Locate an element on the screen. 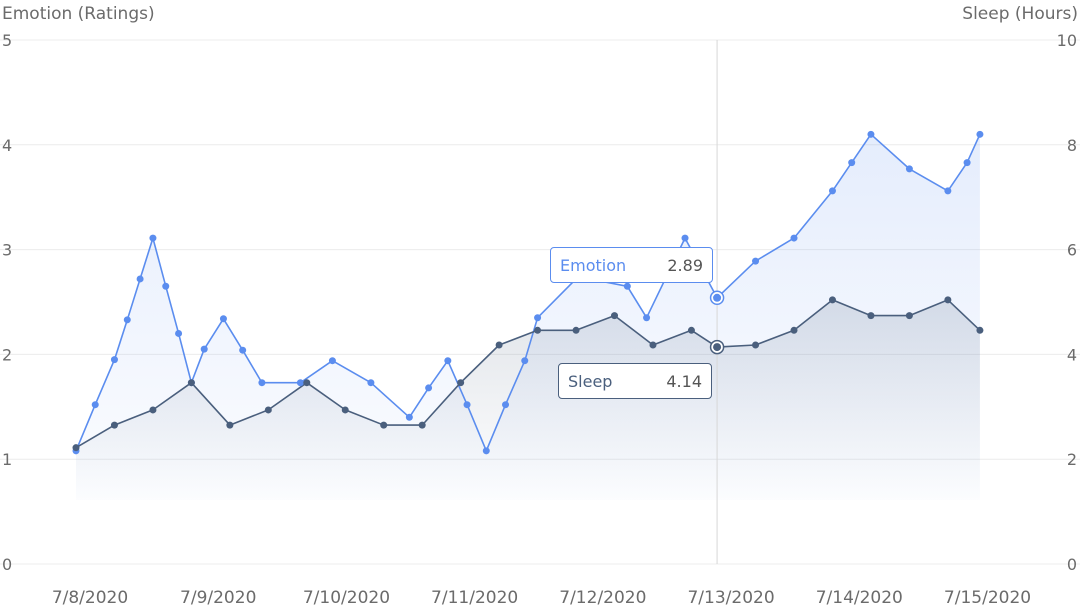  right-axis-ticks: 0 2 4 6 8 10 is located at coordinates (1067, 302).